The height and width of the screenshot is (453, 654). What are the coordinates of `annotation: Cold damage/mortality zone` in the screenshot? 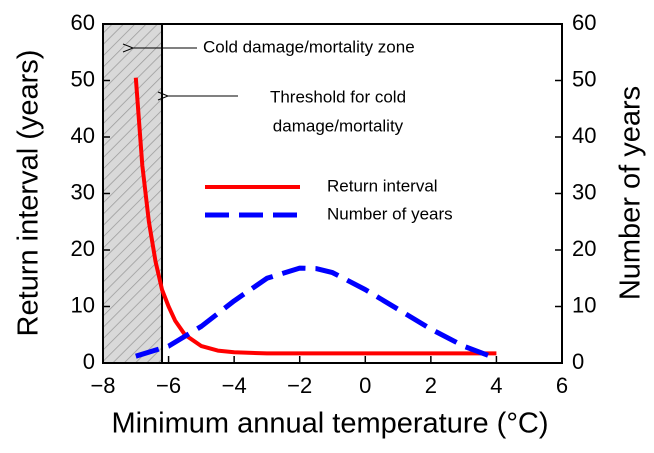 It's located at (309, 46).